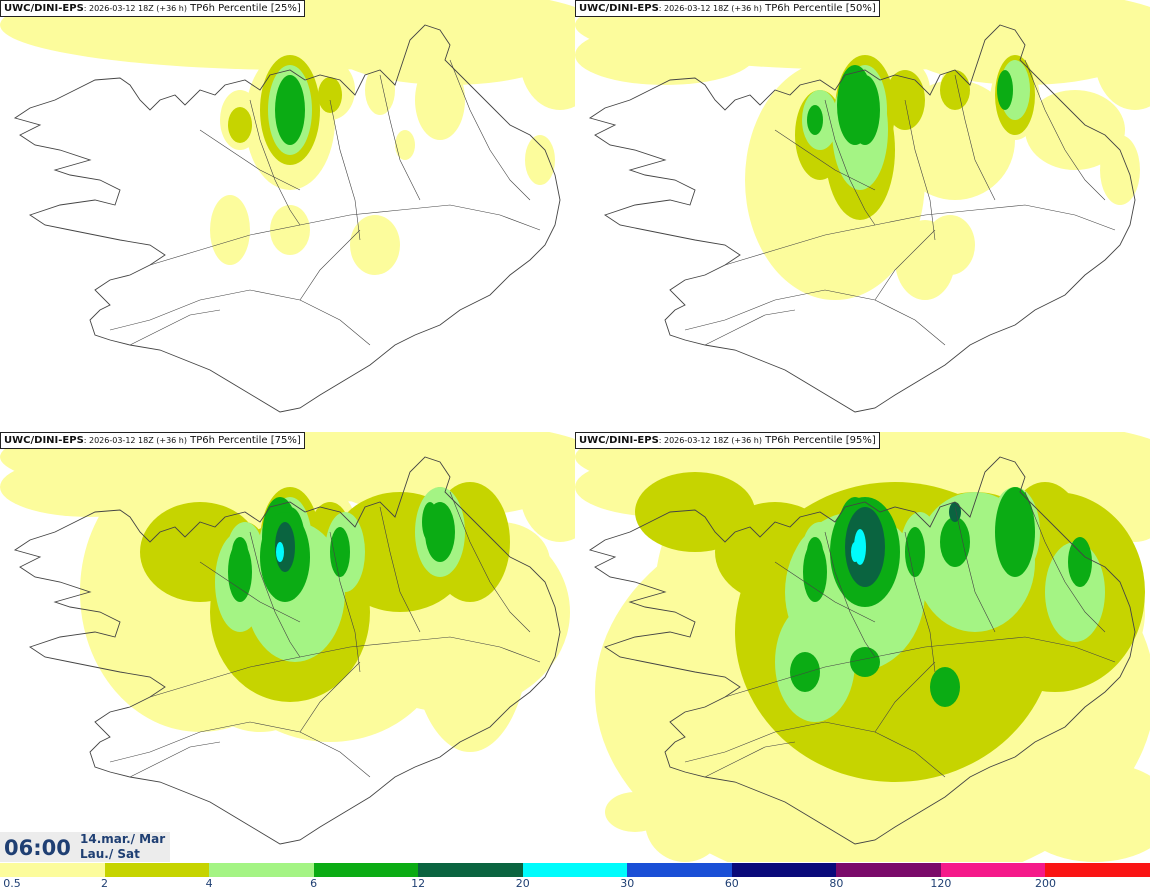 The height and width of the screenshot is (891, 1150). What do you see at coordinates (12, 883) in the screenshot?
I see `colorbar-tick-label: 0.5` at bounding box center [12, 883].